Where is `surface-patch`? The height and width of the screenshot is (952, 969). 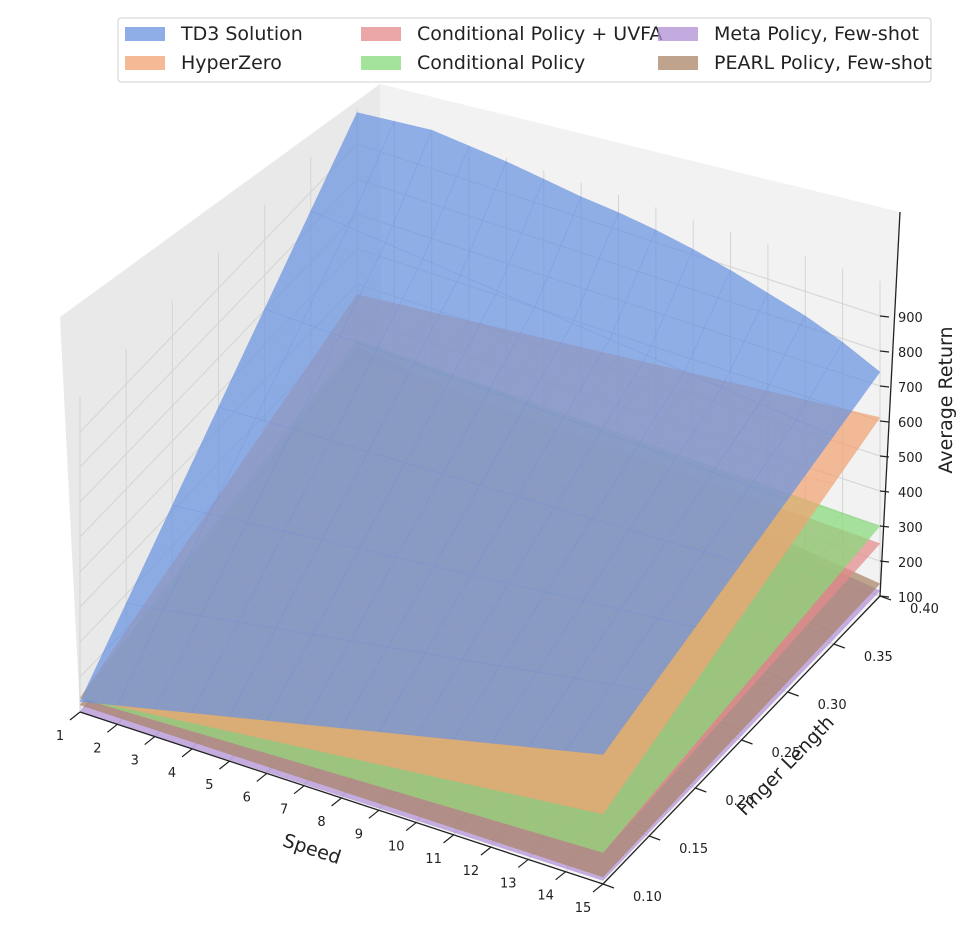 surface-patch is located at coordinates (838, 389).